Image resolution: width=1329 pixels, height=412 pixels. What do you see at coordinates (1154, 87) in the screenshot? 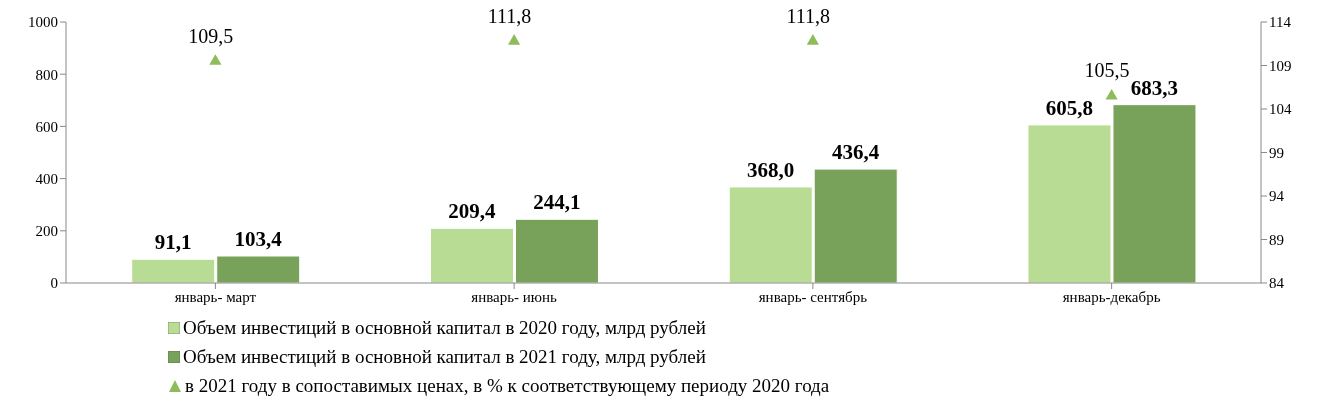
I see `data-label: 683,3` at bounding box center [1154, 87].